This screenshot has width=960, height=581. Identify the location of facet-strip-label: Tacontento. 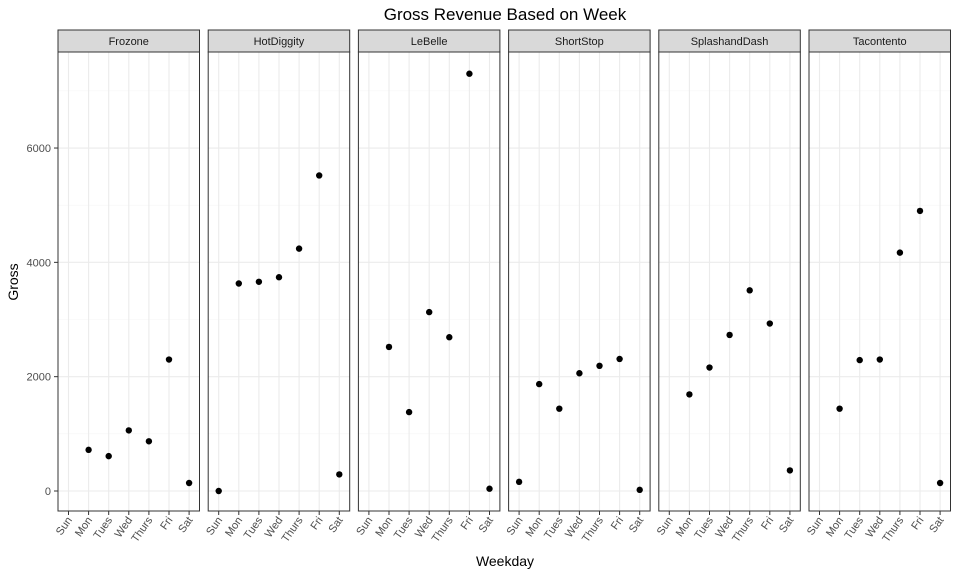
(880, 42).